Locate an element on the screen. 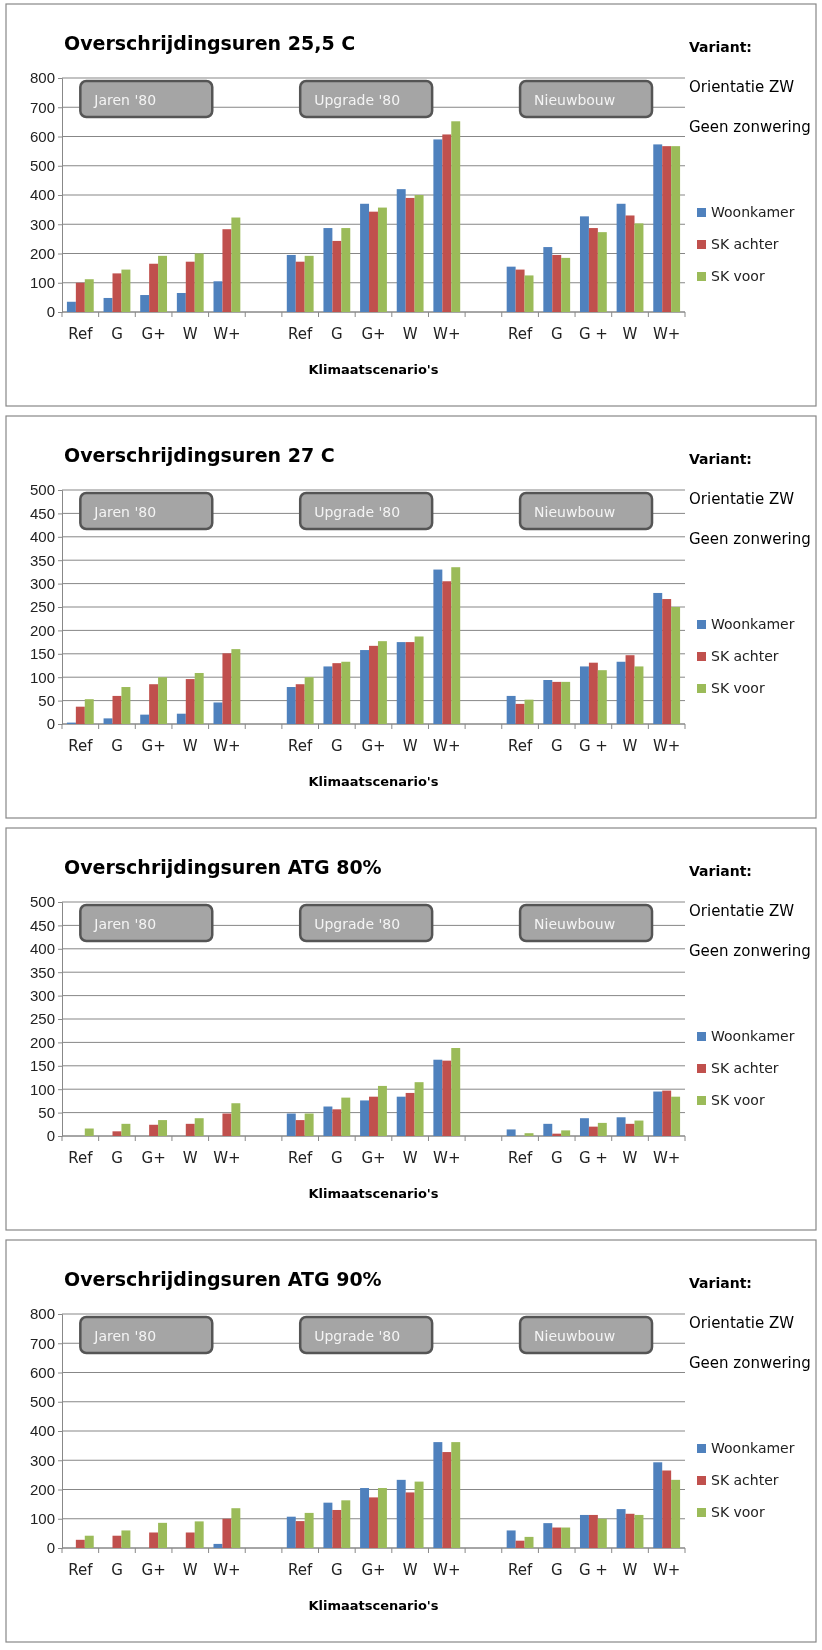  chart-title: Overschrijdingsuren ATG 80% is located at coordinates (223, 867).